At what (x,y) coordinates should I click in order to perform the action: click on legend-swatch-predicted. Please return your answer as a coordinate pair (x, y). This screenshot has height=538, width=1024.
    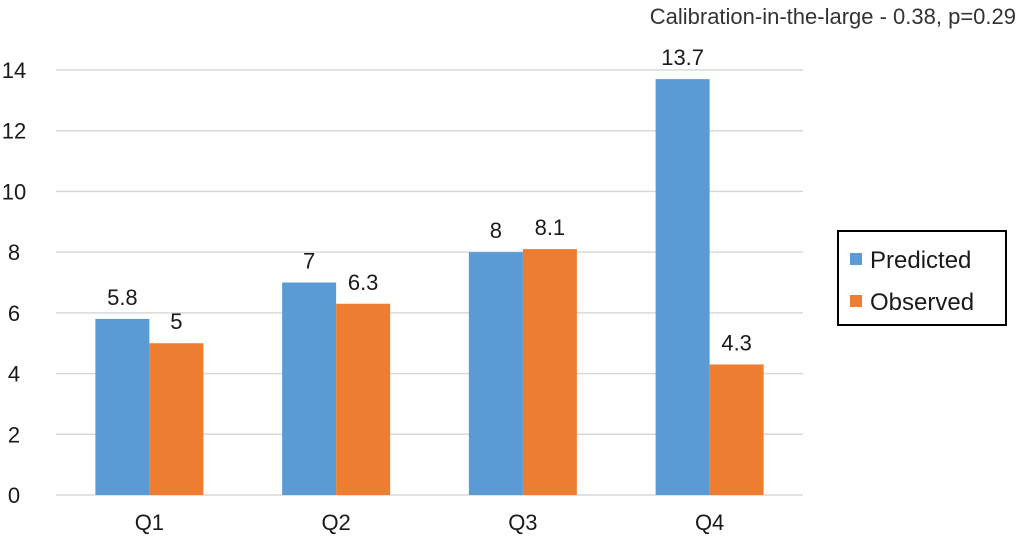
    Looking at the image, I should click on (856, 259).